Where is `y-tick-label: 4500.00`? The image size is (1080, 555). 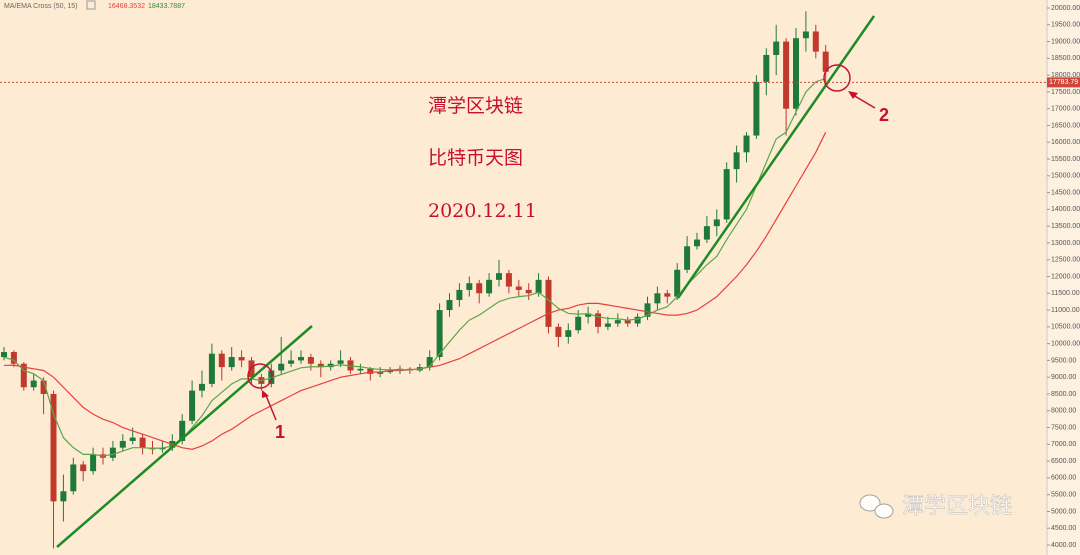 y-tick-label: 4500.00 is located at coordinates (1063, 528).